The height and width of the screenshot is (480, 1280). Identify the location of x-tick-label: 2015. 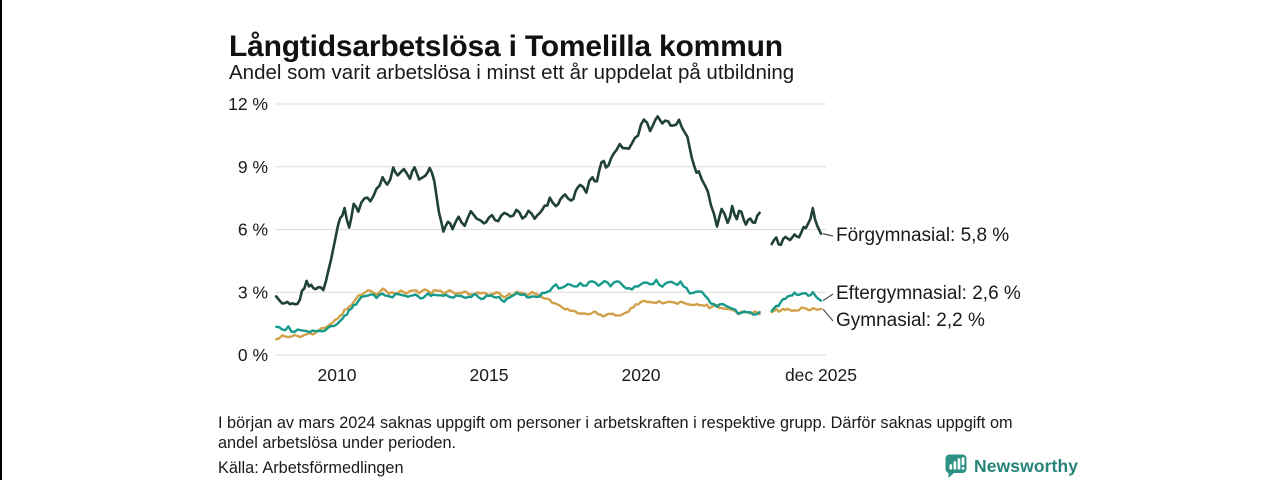
(489, 375).